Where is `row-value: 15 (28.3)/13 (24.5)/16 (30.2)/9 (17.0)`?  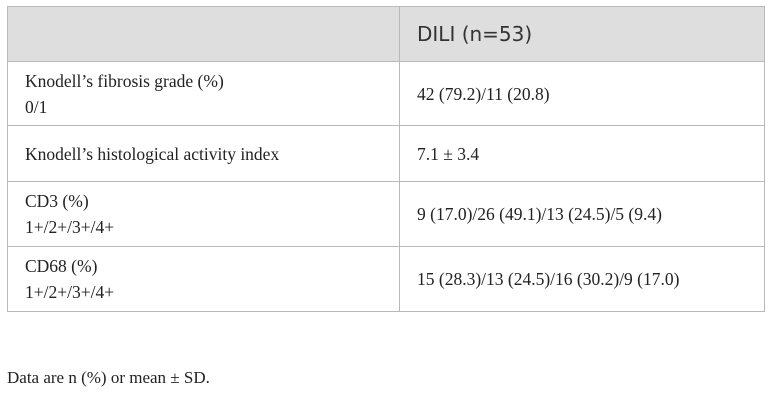
row-value: 15 (28.3)/13 (24.5)/16 (30.2)/9 (17.0) is located at coordinates (582, 279).